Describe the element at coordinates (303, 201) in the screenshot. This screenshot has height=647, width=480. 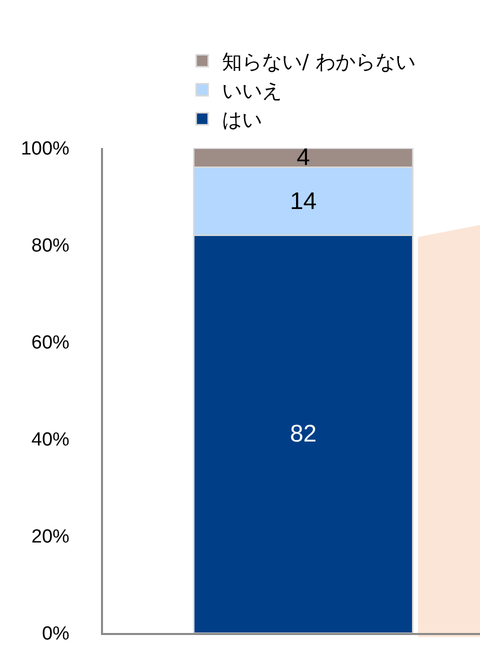
I see `data-label: 14` at that location.